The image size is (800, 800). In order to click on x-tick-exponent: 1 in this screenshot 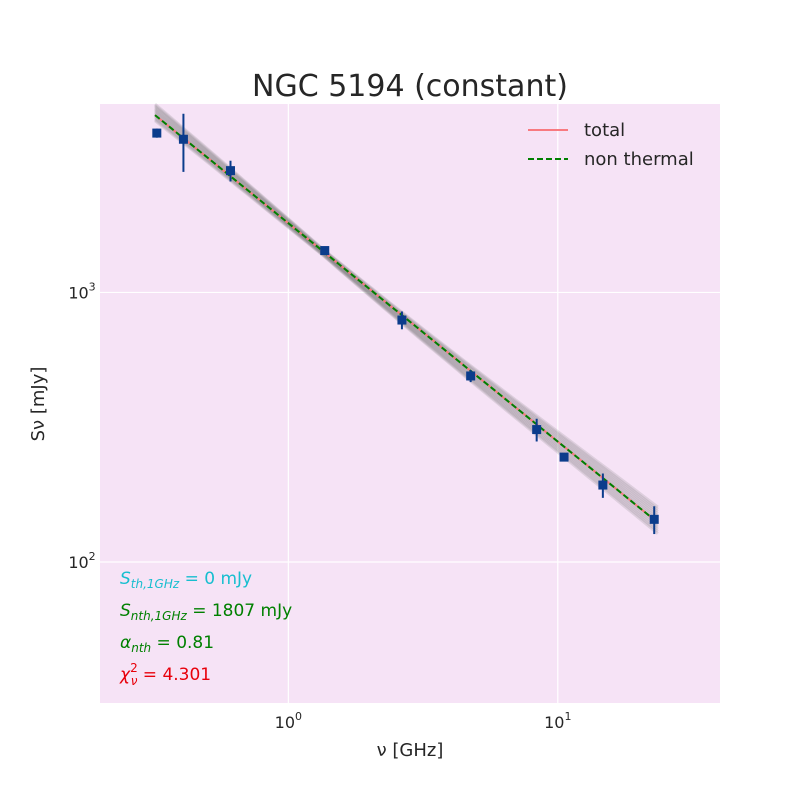, I will do `click(567, 716)`.